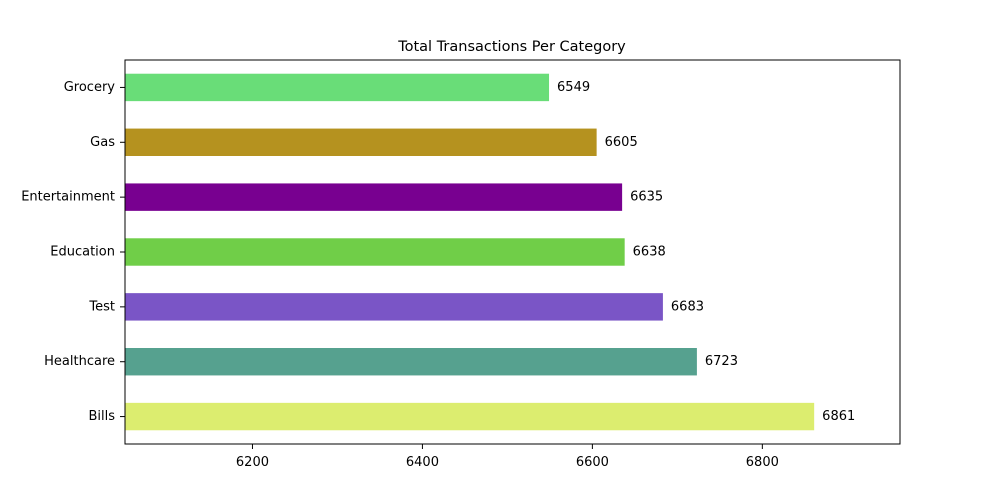  Describe the element at coordinates (422, 462) in the screenshot. I see `x-tick-label-6400: 6400` at that location.